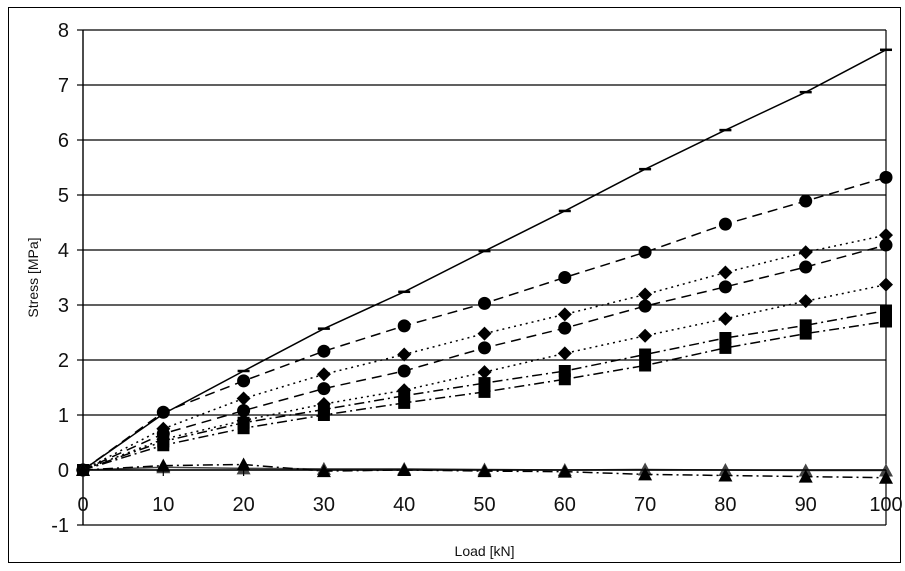 This screenshot has height=571, width=905. I want to click on x-tick-label: 70, so click(645, 505).